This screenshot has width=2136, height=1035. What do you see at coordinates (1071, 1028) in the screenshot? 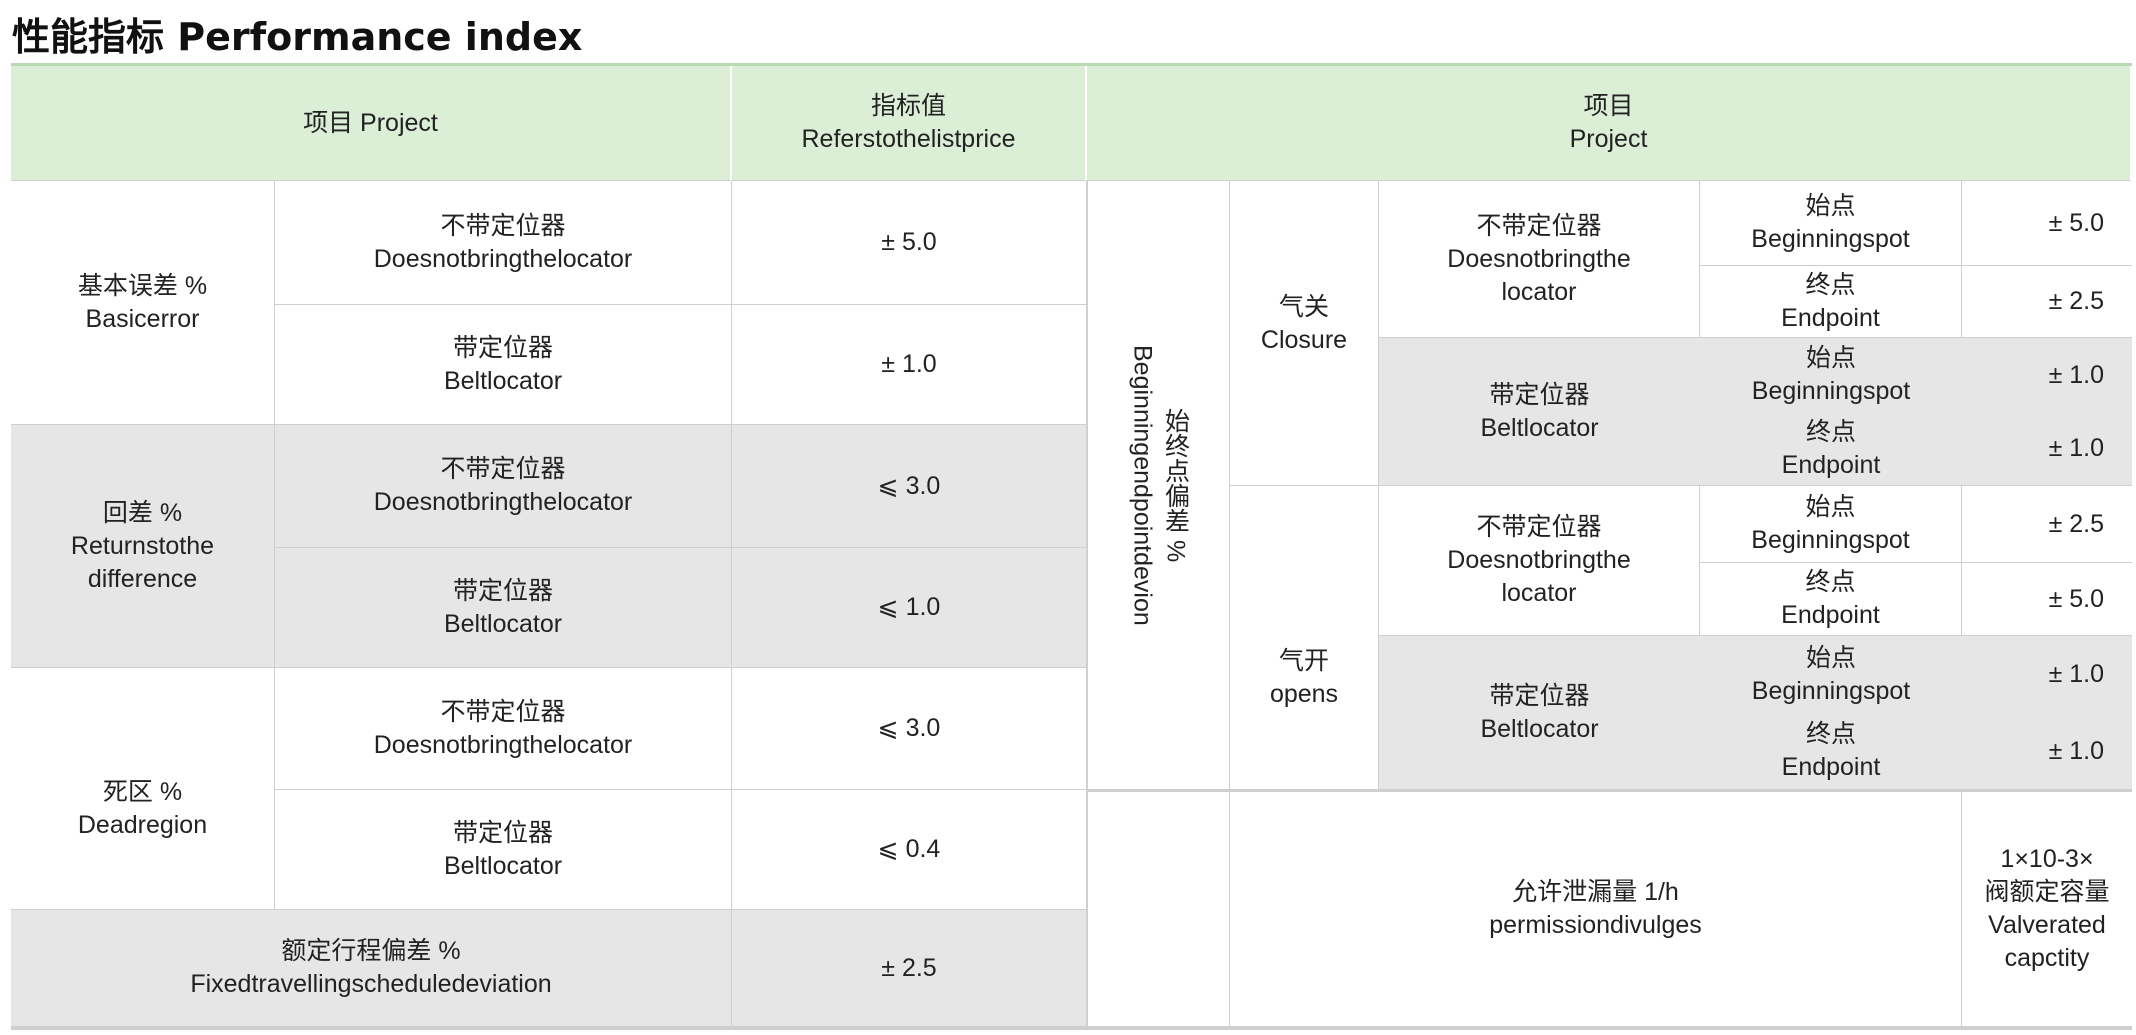
I see `divider` at bounding box center [1071, 1028].